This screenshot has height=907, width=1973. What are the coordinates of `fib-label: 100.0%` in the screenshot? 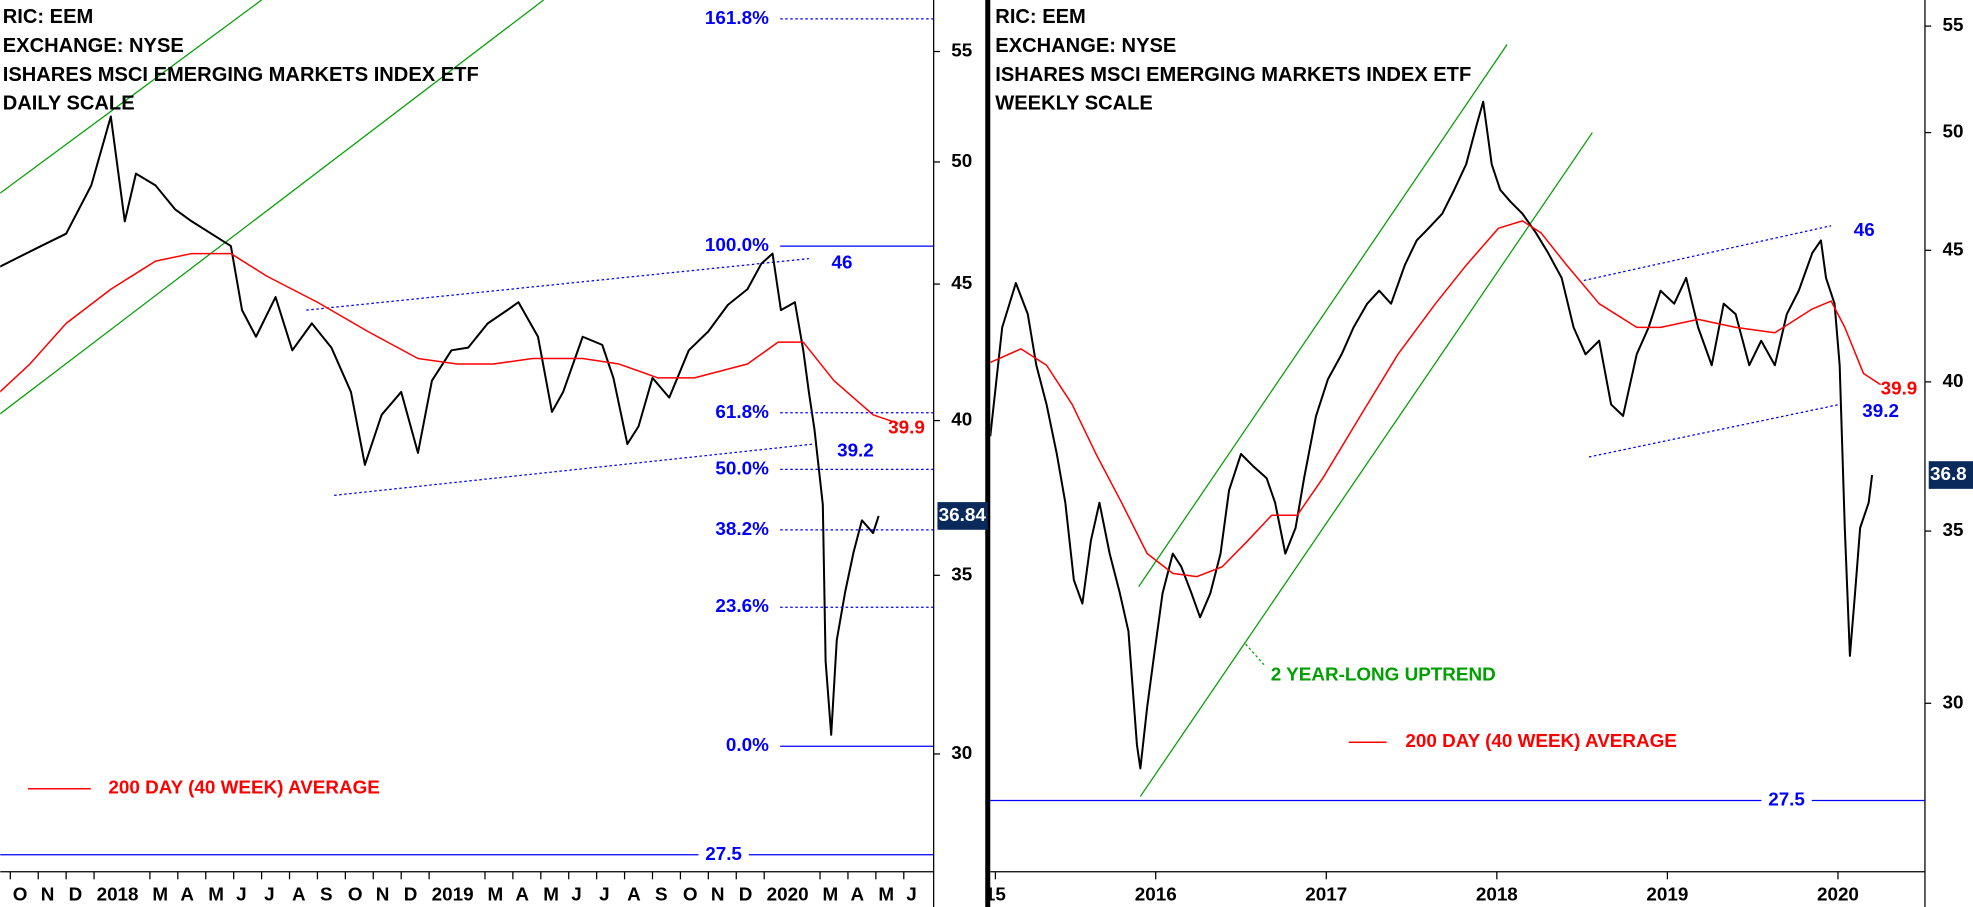 It's located at (737, 244).